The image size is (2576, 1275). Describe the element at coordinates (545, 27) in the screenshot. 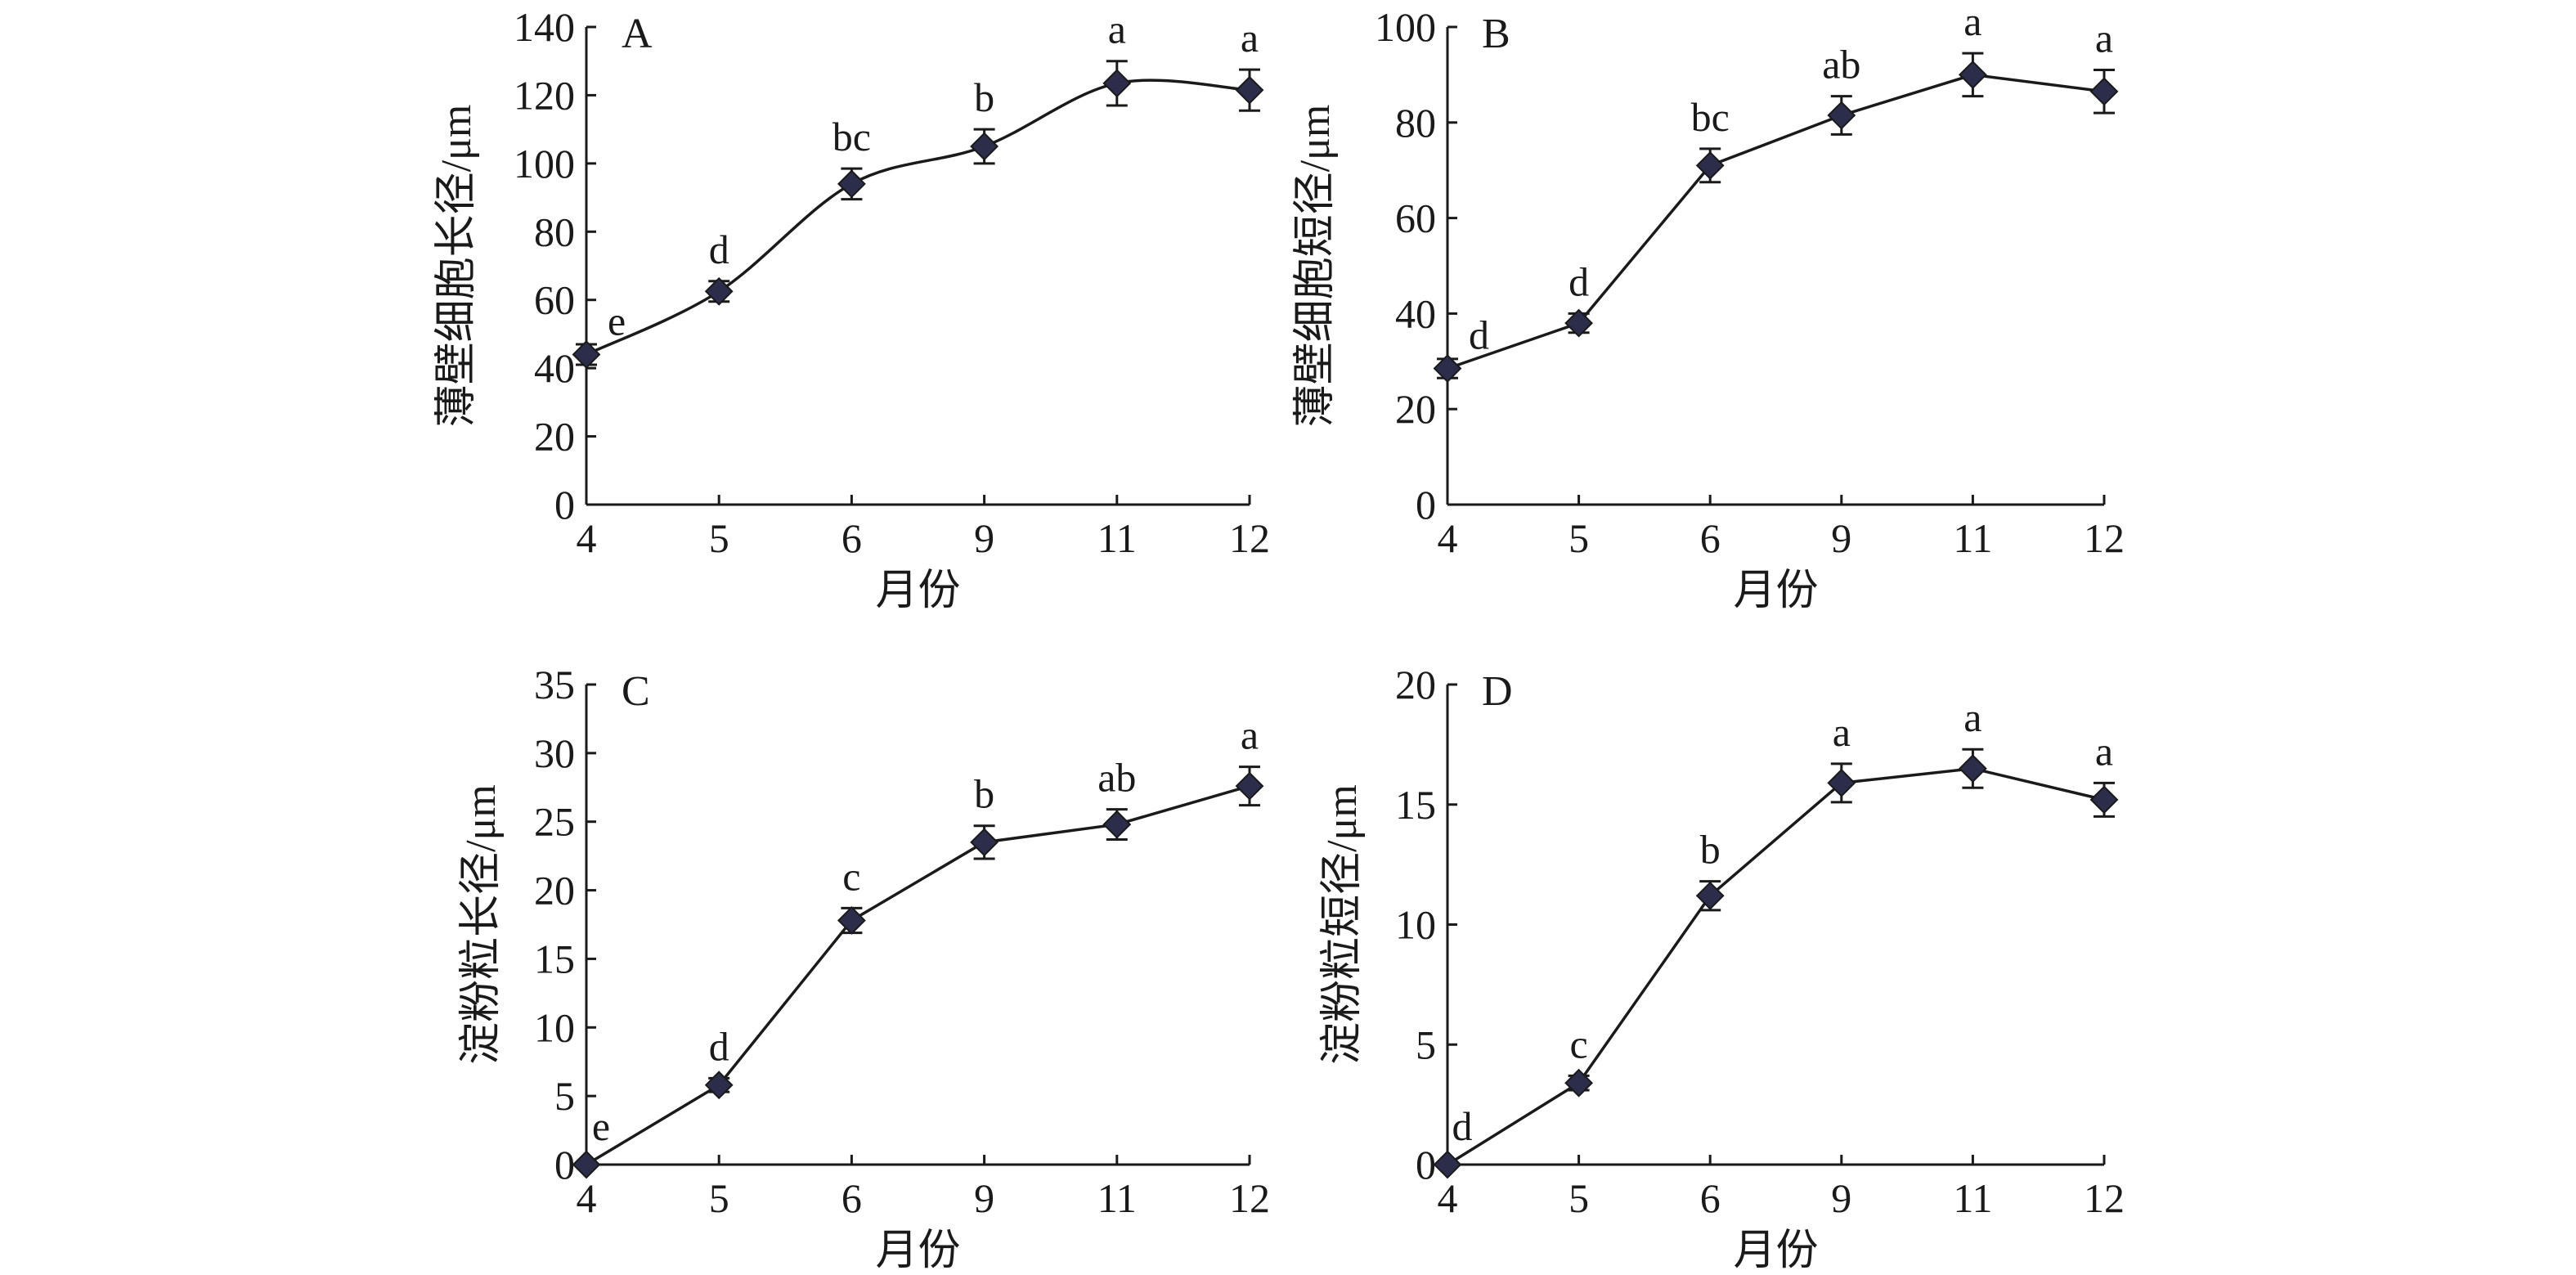

I see `y-tick-label: 140` at that location.